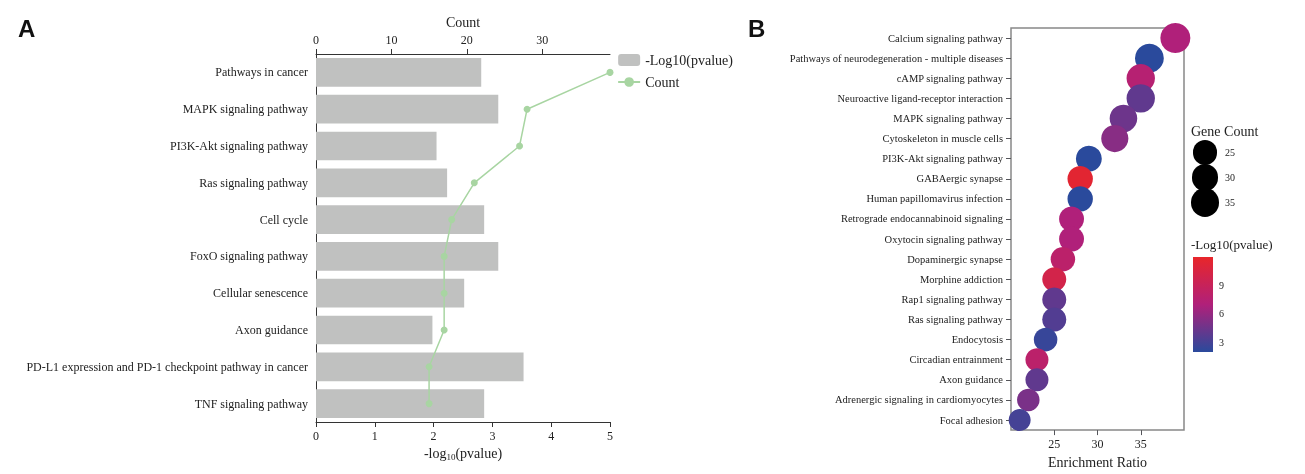  I want to click on text: B, so click(757, 28).